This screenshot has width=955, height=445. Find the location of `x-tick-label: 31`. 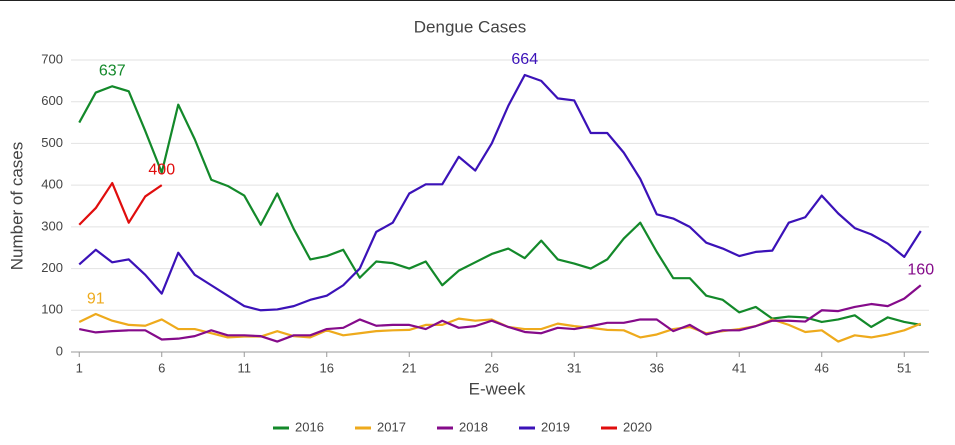

x-tick-label: 31 is located at coordinates (574, 367).